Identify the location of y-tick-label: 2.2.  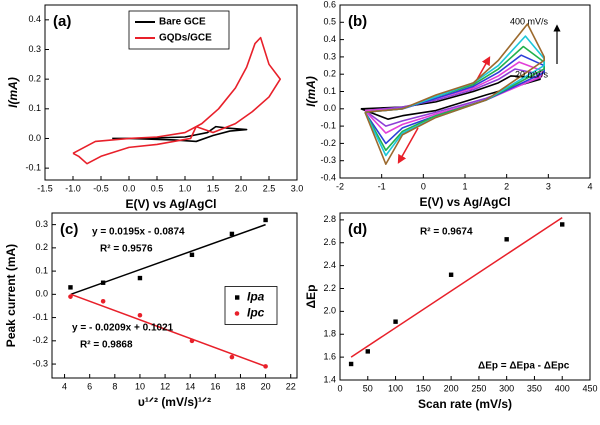
(329, 288).